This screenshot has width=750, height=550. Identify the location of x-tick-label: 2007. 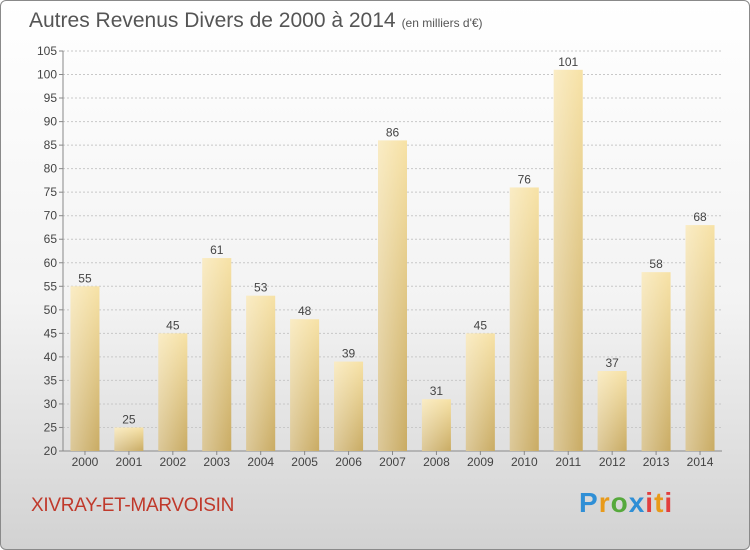
(392, 462).